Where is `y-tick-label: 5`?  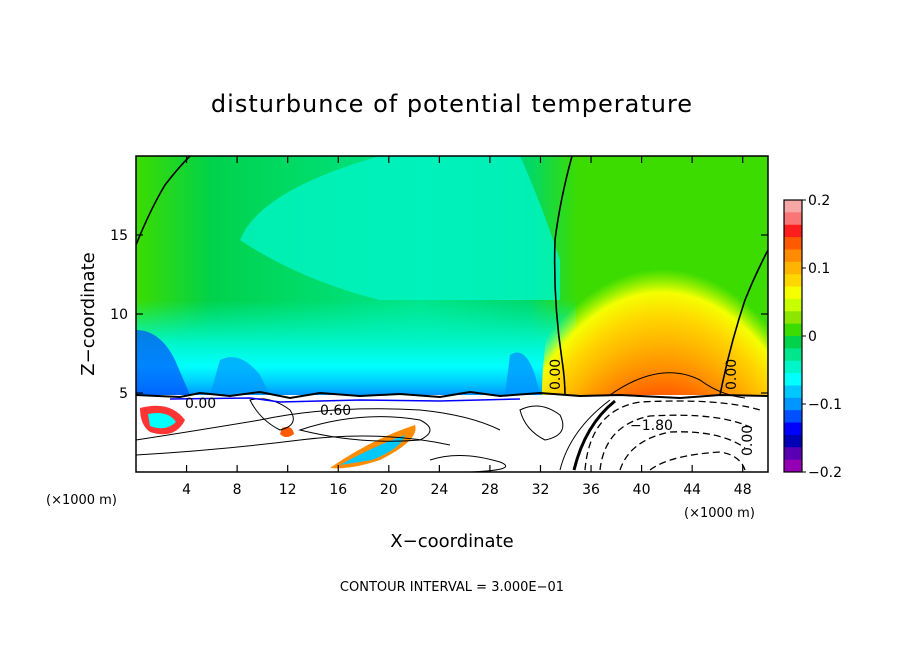
y-tick-label: 5 is located at coordinates (123, 394).